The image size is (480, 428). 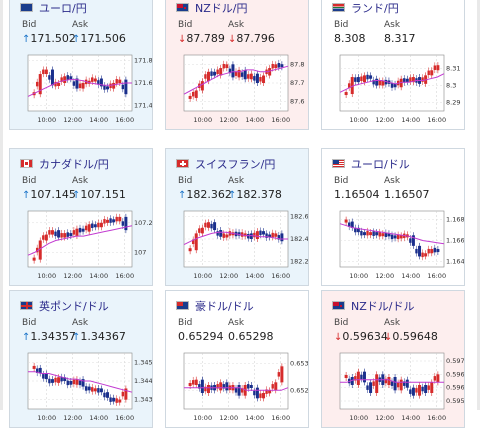 What do you see at coordinates (338, 337) in the screenshot?
I see `arrow-down-icon: ↓` at bounding box center [338, 337].